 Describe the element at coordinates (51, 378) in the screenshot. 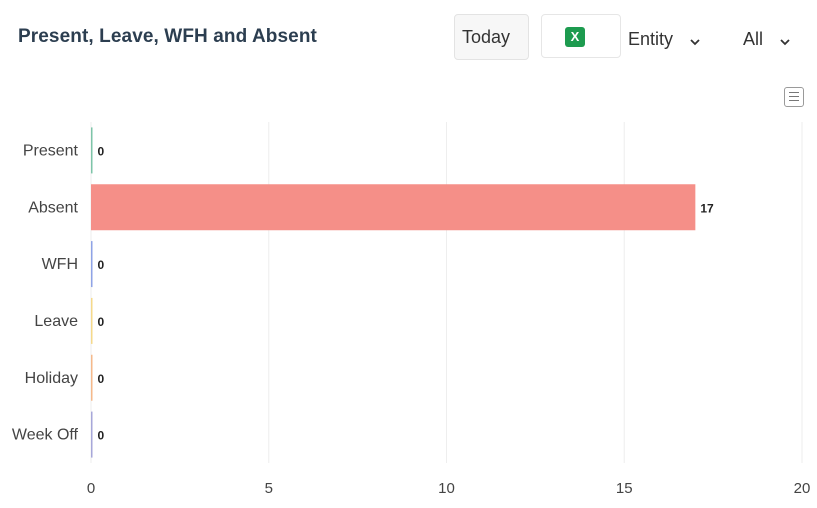

I see `y-category-label: Holiday` at that location.